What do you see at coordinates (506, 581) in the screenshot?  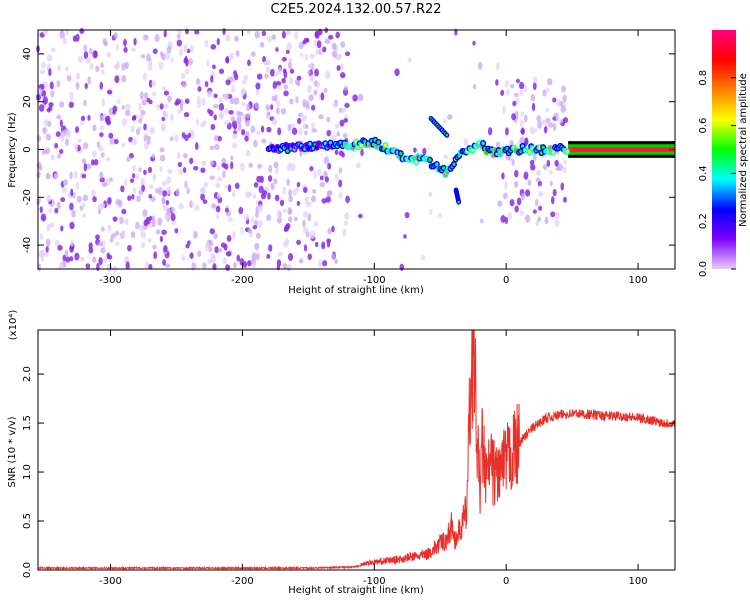 I see `snr-x-tick-label: 0` at bounding box center [506, 581].